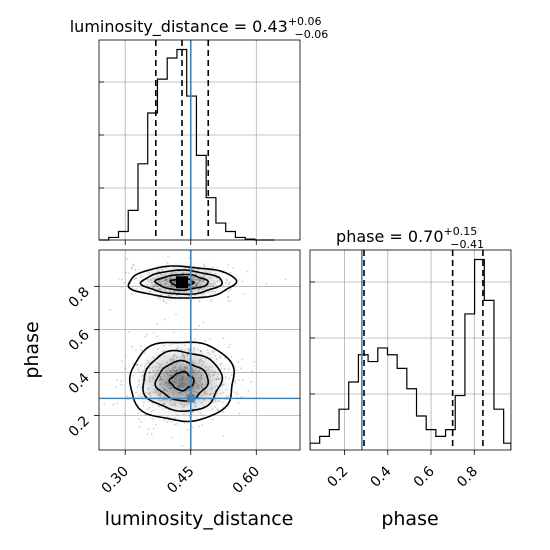 This screenshot has width=550, height=550. Describe the element at coordinates (199, 28) in the screenshot. I see `luminosity-distance-title: luminosity_distance = 0.43+0.06 −0.06` at that location.